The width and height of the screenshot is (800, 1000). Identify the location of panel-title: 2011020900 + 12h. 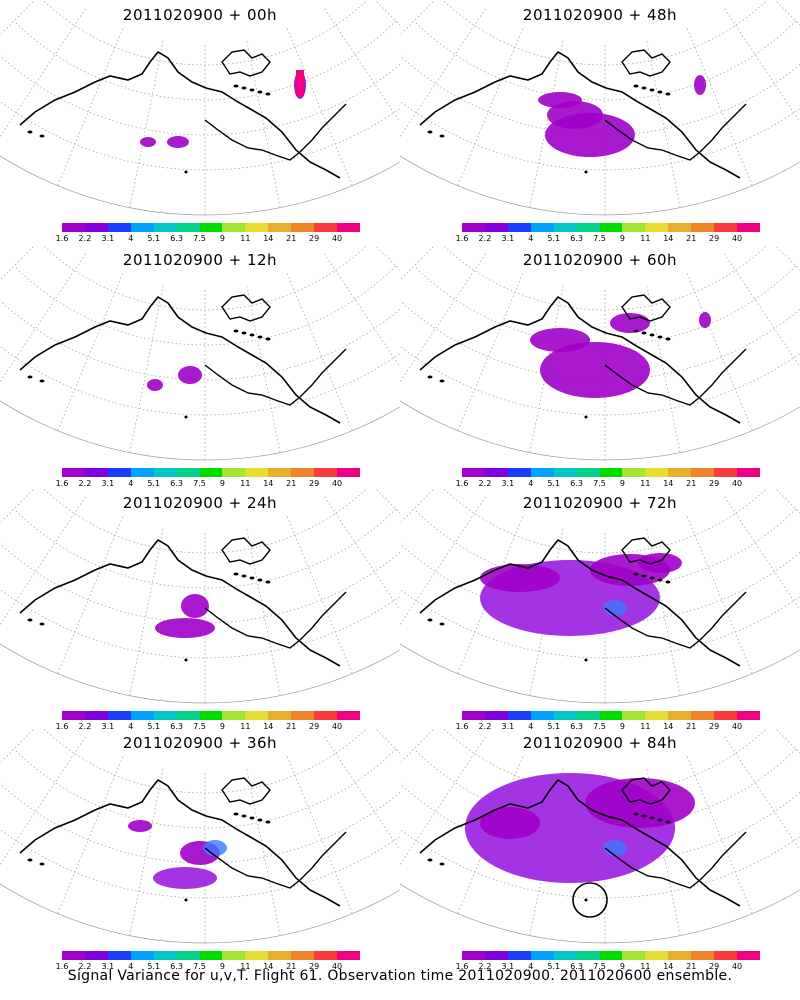
(200, 260).